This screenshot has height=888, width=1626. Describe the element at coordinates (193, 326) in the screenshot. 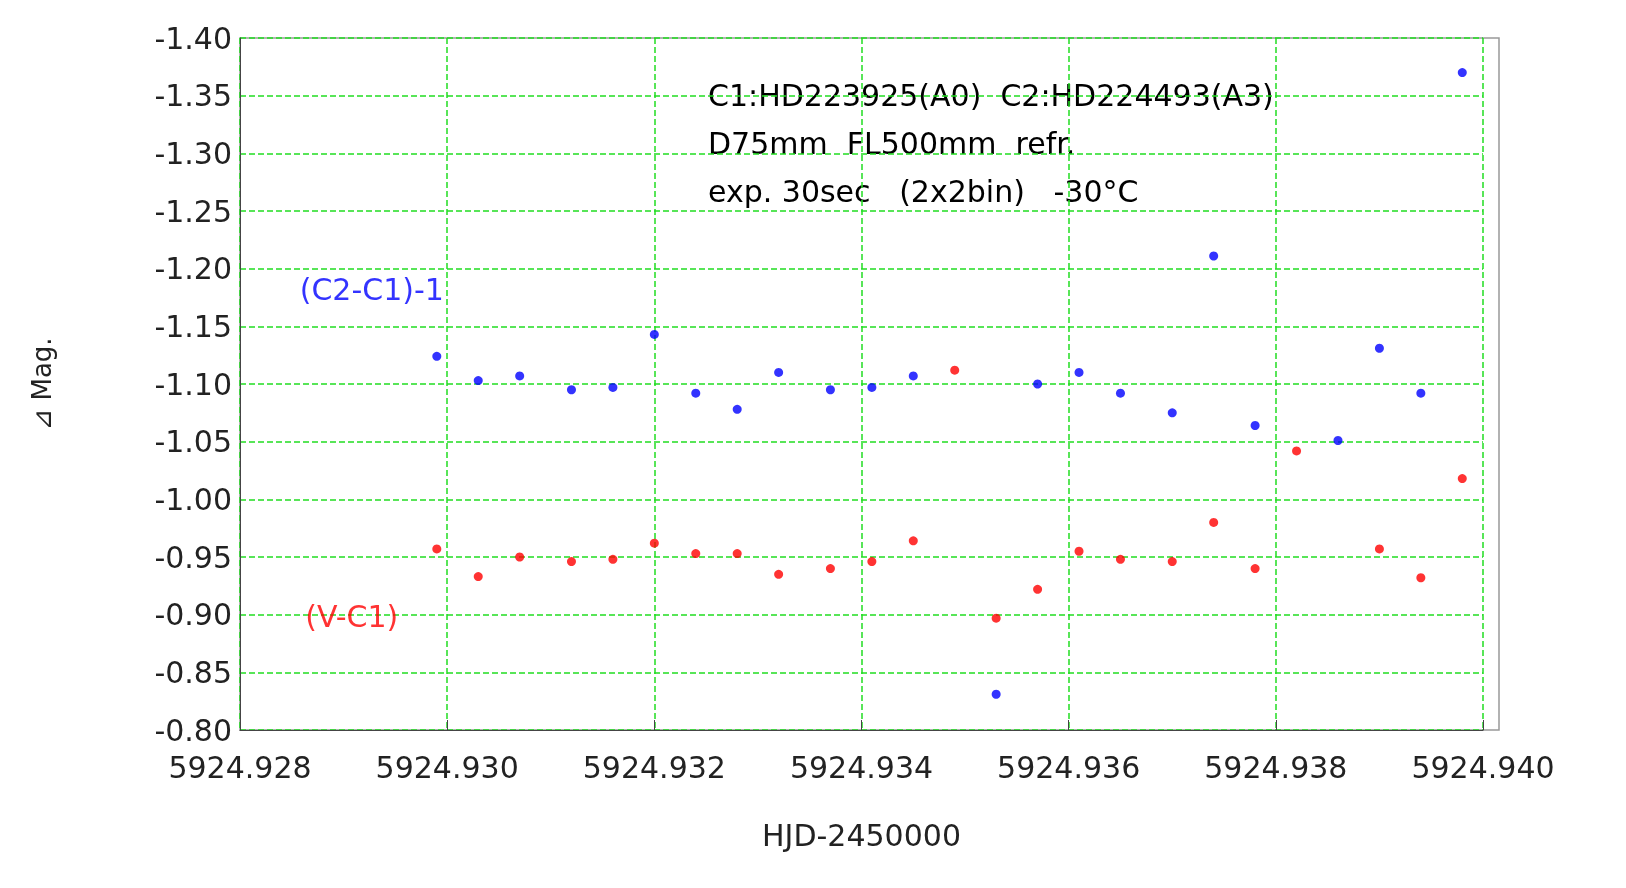

I see `y-tick-label: -1.15` at that location.